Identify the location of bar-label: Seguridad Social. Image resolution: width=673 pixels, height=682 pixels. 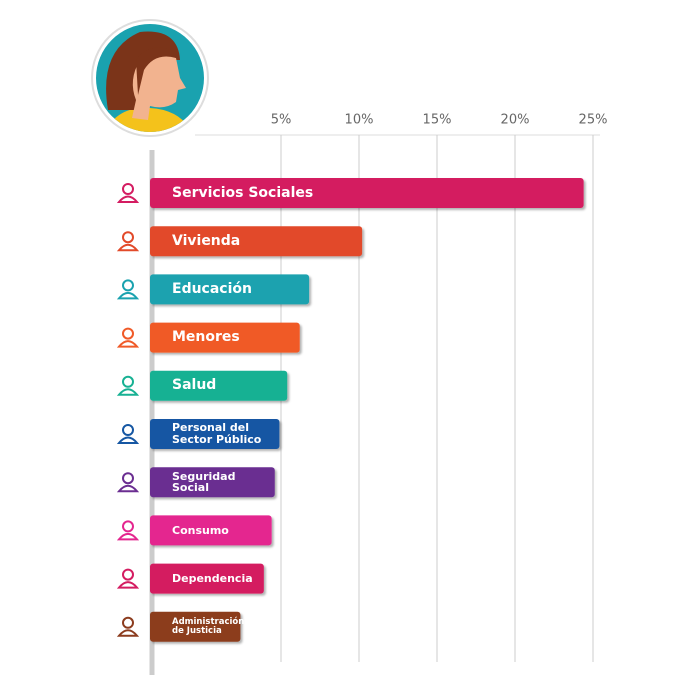
(204, 482).